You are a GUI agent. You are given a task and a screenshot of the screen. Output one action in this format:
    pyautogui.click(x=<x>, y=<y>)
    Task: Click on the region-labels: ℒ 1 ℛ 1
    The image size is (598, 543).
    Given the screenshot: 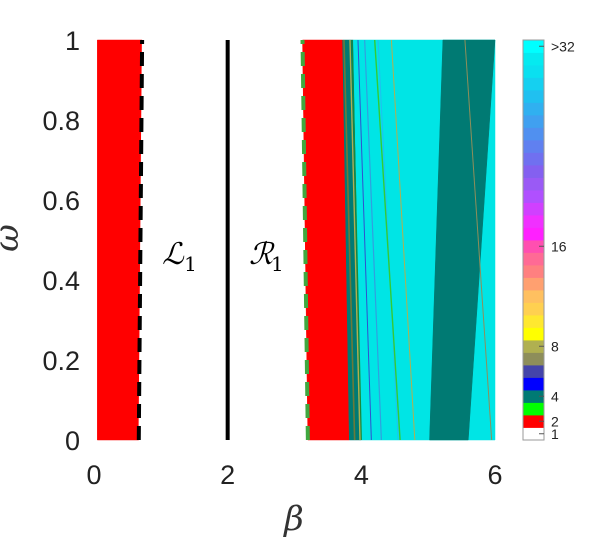 What is the action you would take?
    pyautogui.click(x=223, y=256)
    